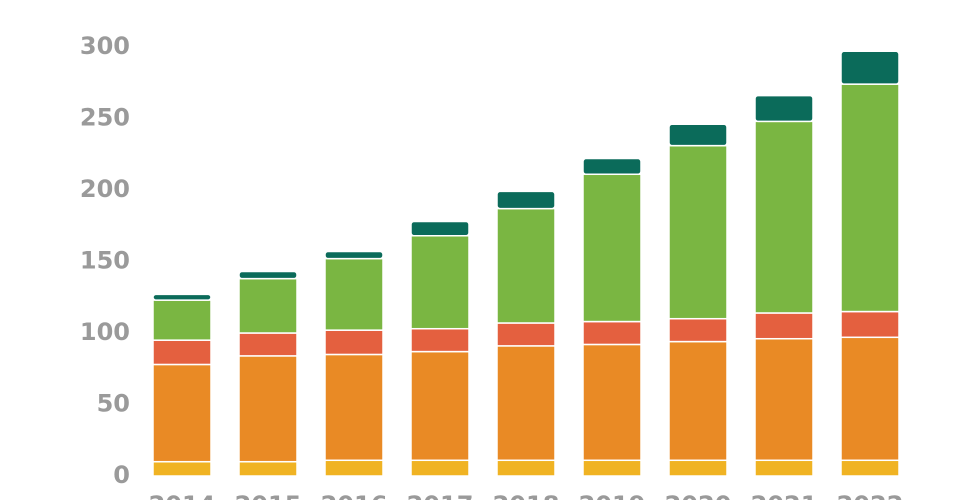  Describe the element at coordinates (113, 404) in the screenshot. I see `y-tick-label: 50` at that location.